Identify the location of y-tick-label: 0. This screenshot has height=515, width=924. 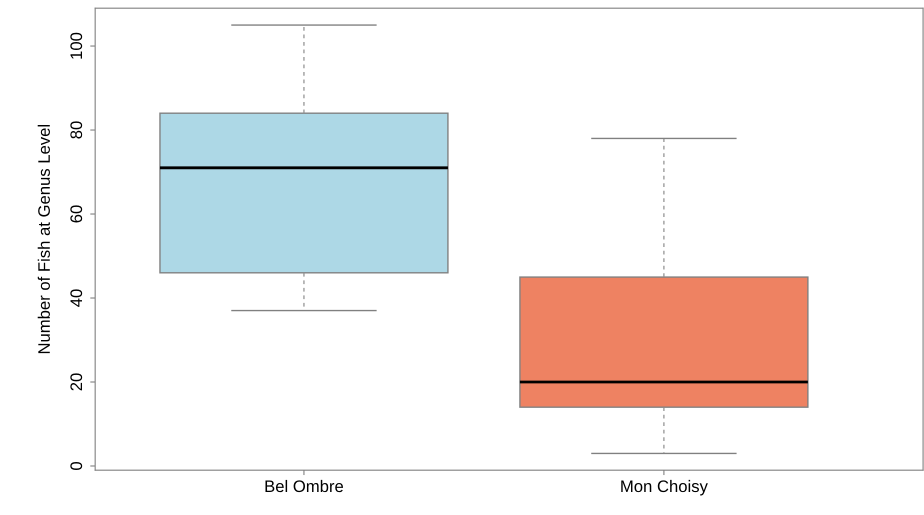
(76, 466).